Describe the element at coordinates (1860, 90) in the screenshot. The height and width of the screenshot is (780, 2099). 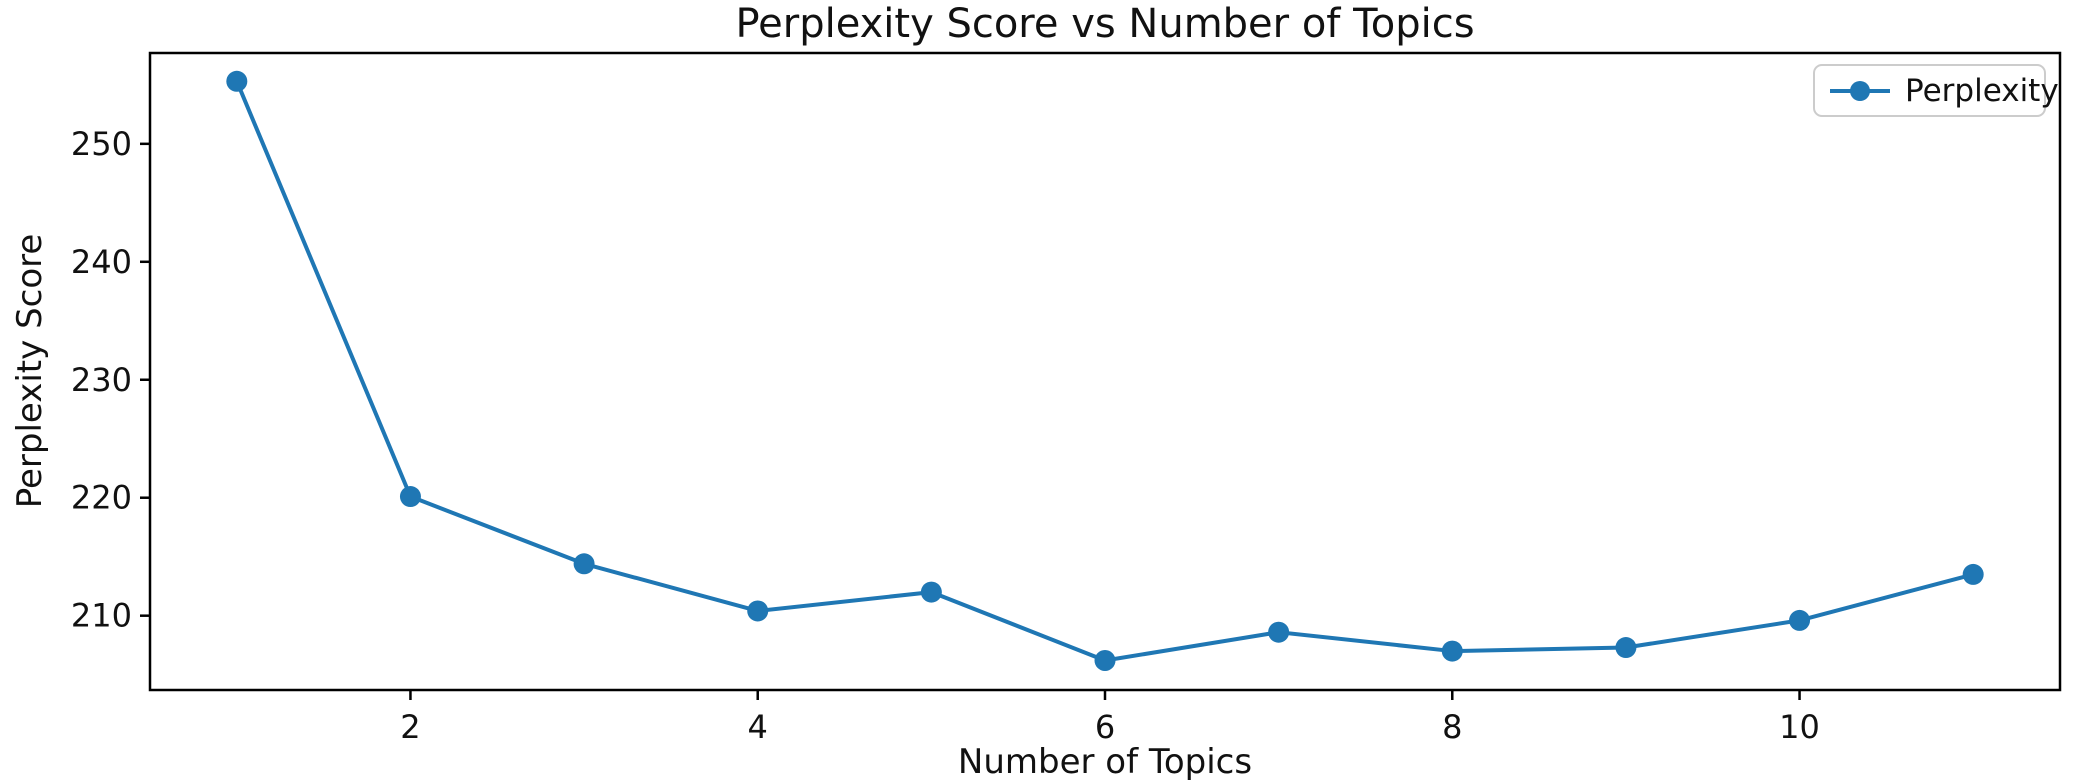
I see `legend-line-marker-sample` at that location.